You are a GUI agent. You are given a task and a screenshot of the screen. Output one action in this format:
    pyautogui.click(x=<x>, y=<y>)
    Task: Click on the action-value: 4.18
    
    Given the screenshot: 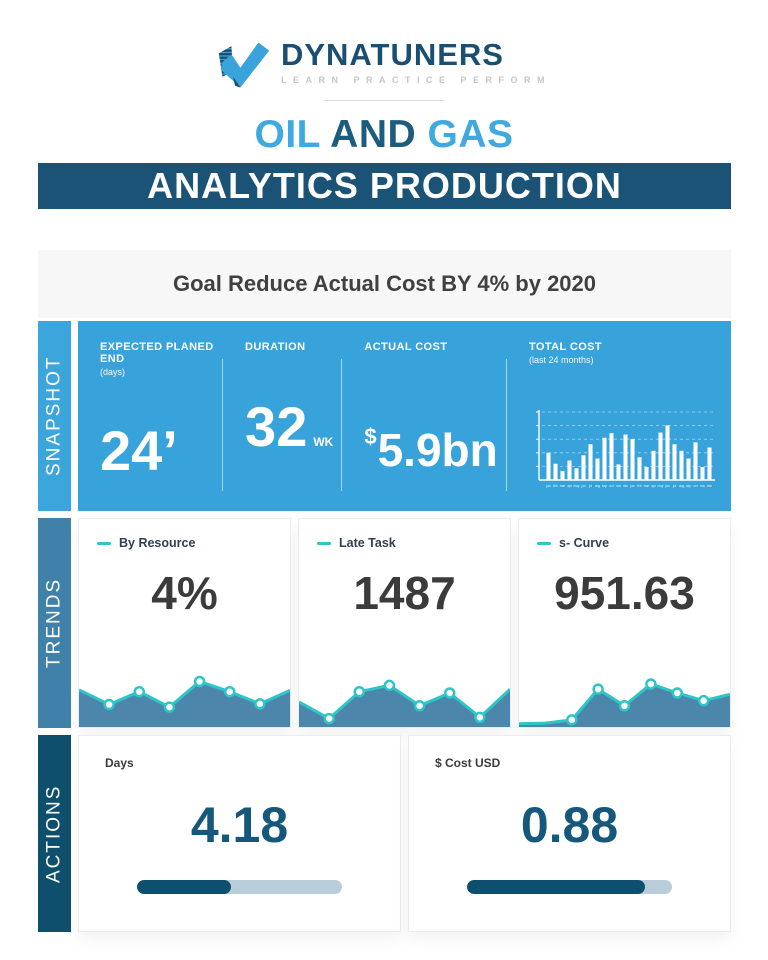 What is the action you would take?
    pyautogui.click(x=239, y=825)
    